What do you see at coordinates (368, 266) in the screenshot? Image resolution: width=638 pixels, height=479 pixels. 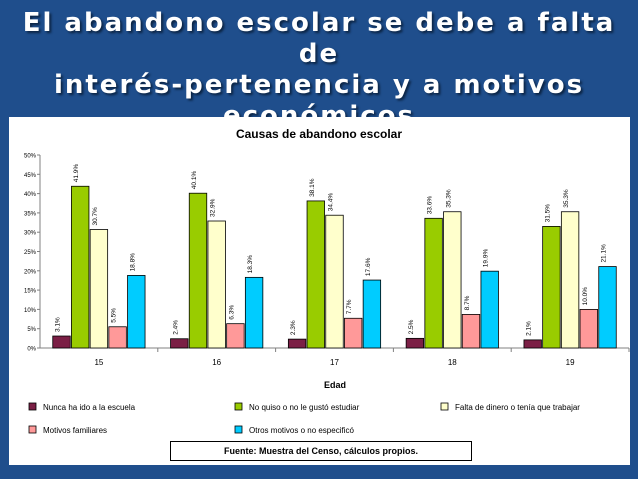 I see `data-label: 17.6%` at bounding box center [368, 266].